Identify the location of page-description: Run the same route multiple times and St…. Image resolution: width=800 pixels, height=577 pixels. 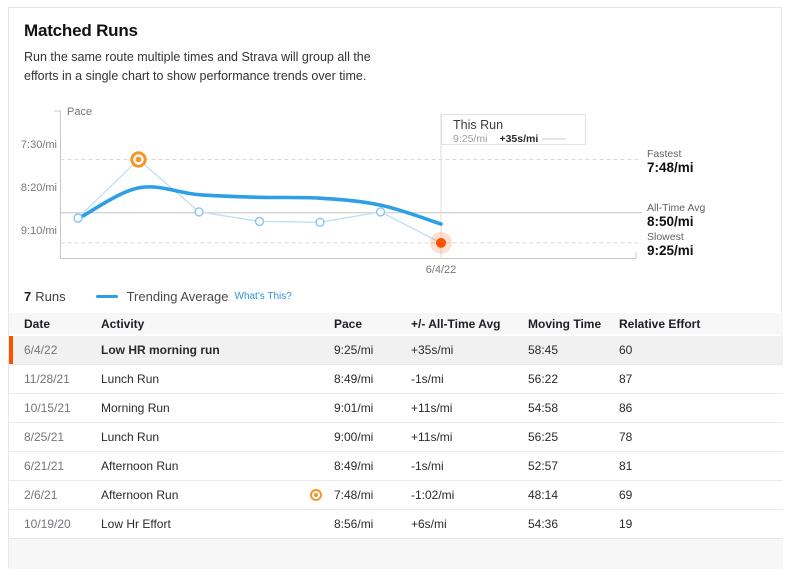
(197, 67).